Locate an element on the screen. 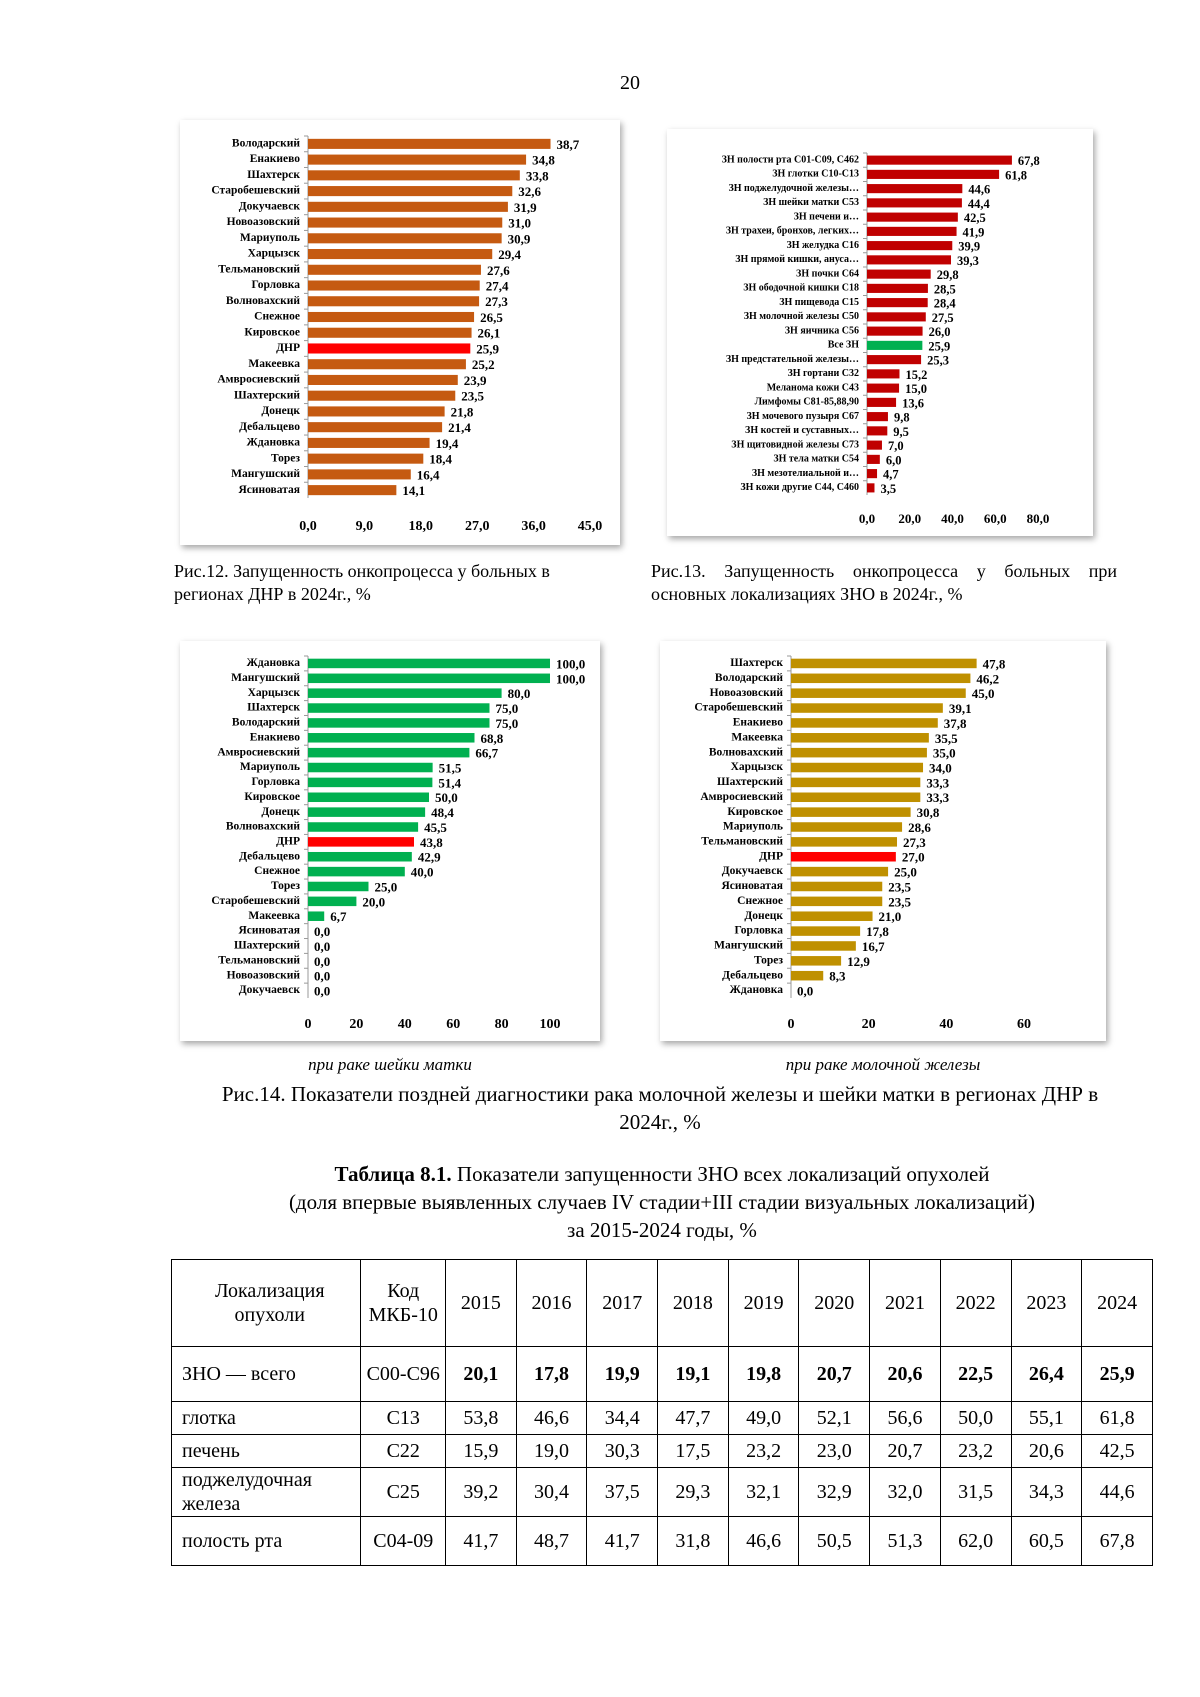 This screenshot has height=1697, width=1200. header-cell: 2024 is located at coordinates (1117, 1303).